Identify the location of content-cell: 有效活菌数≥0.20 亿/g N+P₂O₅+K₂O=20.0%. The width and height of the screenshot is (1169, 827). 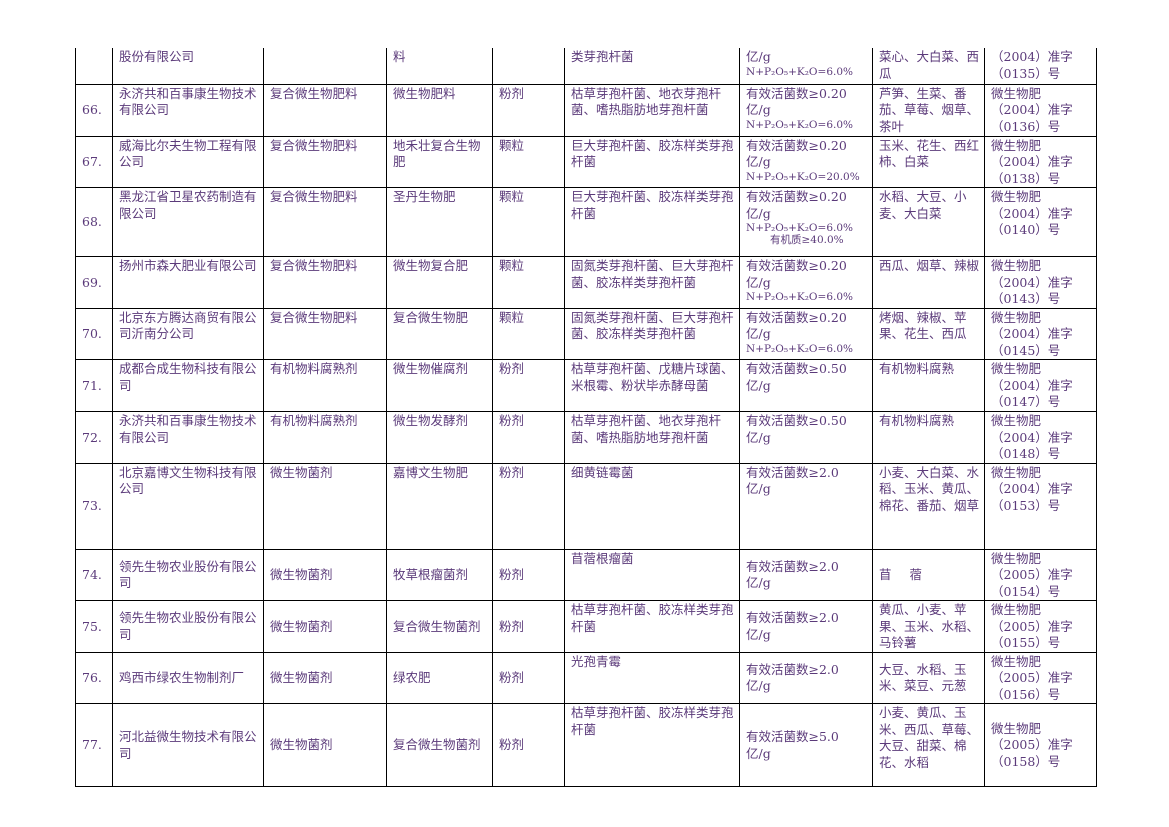
(806, 161).